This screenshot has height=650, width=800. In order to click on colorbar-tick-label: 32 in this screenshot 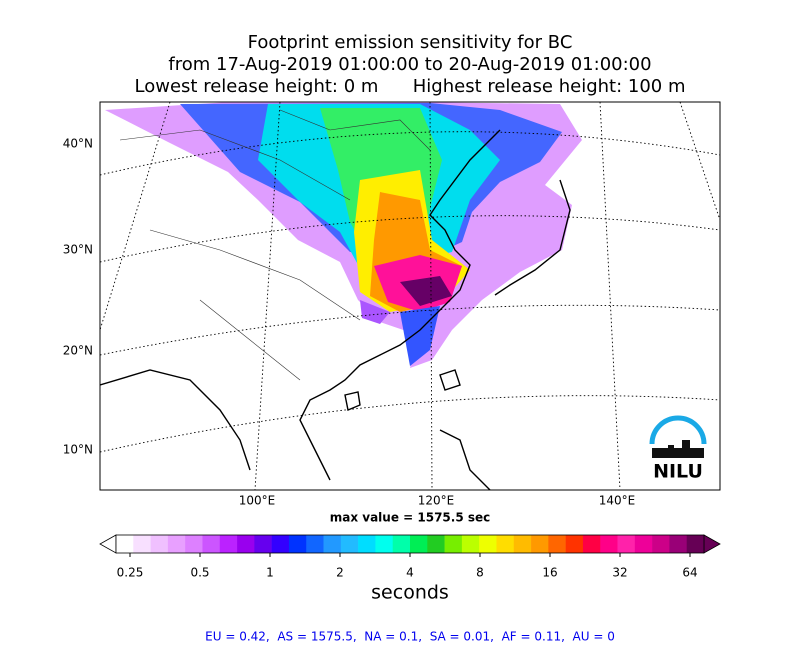, I will do `click(619, 573)`.